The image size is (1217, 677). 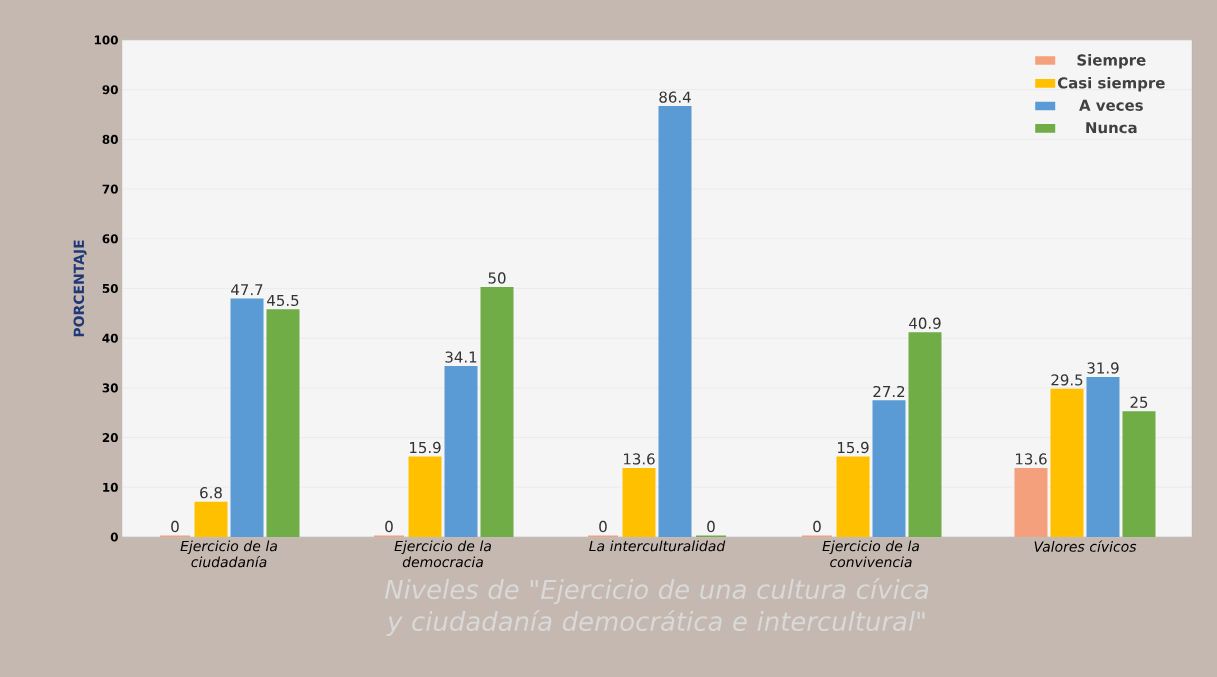 What do you see at coordinates (1085, 546) in the screenshot?
I see `x-tick-label: Valores cívicos` at bounding box center [1085, 546].